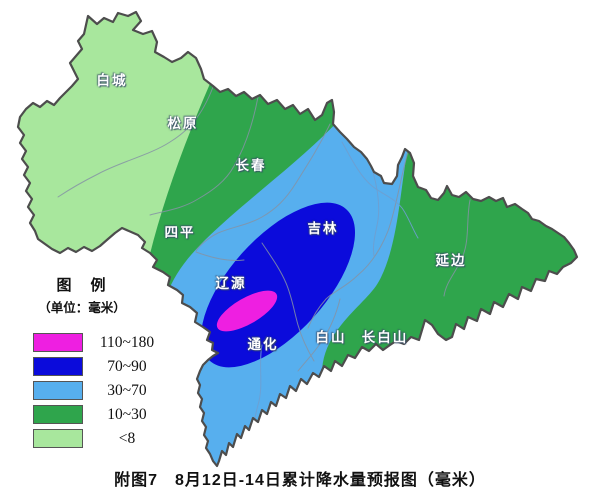 The width and height of the screenshot is (600, 502). What do you see at coordinates (263, 344) in the screenshot?
I see `map-label-tonghua: 通化` at bounding box center [263, 344].